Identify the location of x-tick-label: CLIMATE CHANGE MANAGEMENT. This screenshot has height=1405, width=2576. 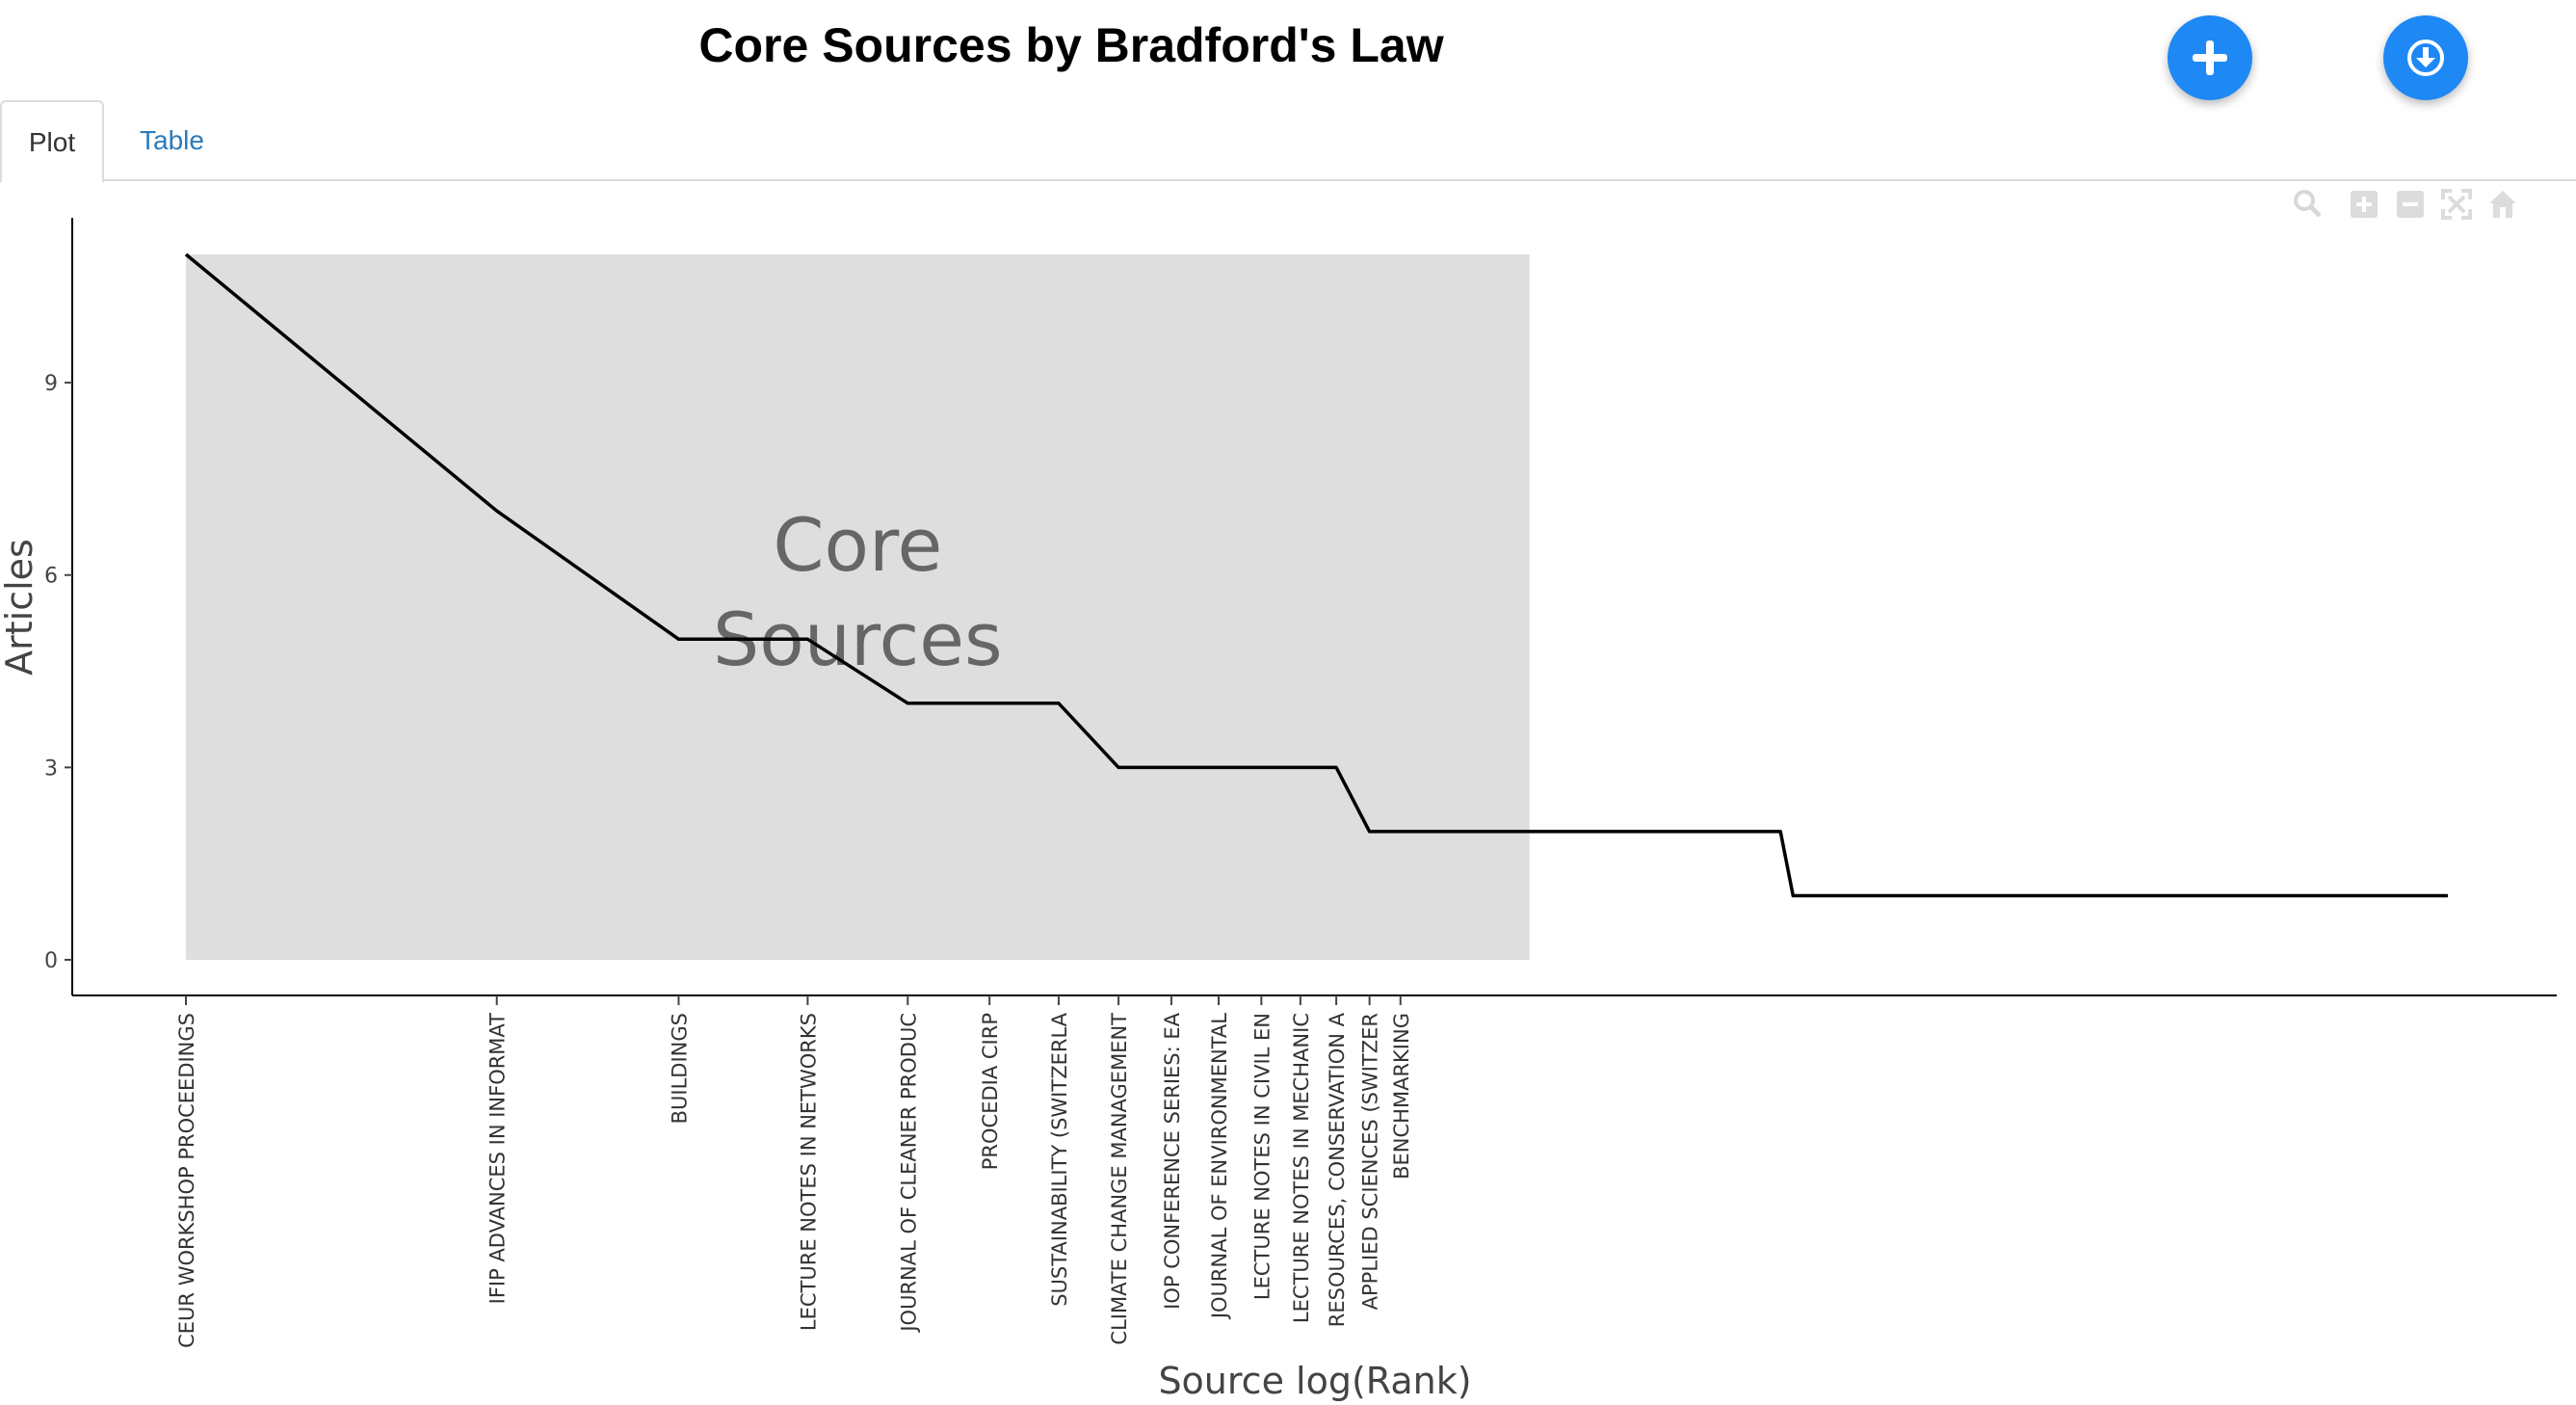
(1119, 1179).